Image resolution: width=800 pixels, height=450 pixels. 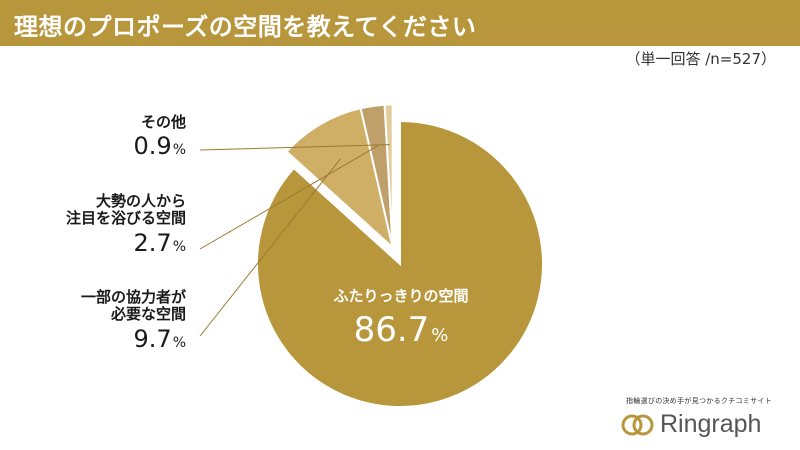 What do you see at coordinates (152, 146) in the screenshot?
I see `slice-label-other-value: 0.9` at bounding box center [152, 146].